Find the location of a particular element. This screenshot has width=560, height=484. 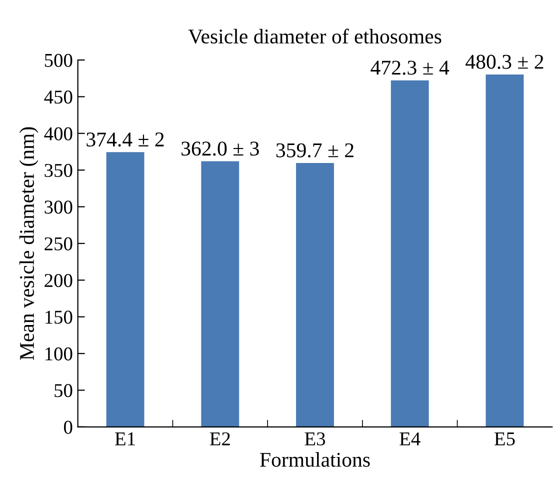

y-tick-label: 350 is located at coordinates (58, 171).